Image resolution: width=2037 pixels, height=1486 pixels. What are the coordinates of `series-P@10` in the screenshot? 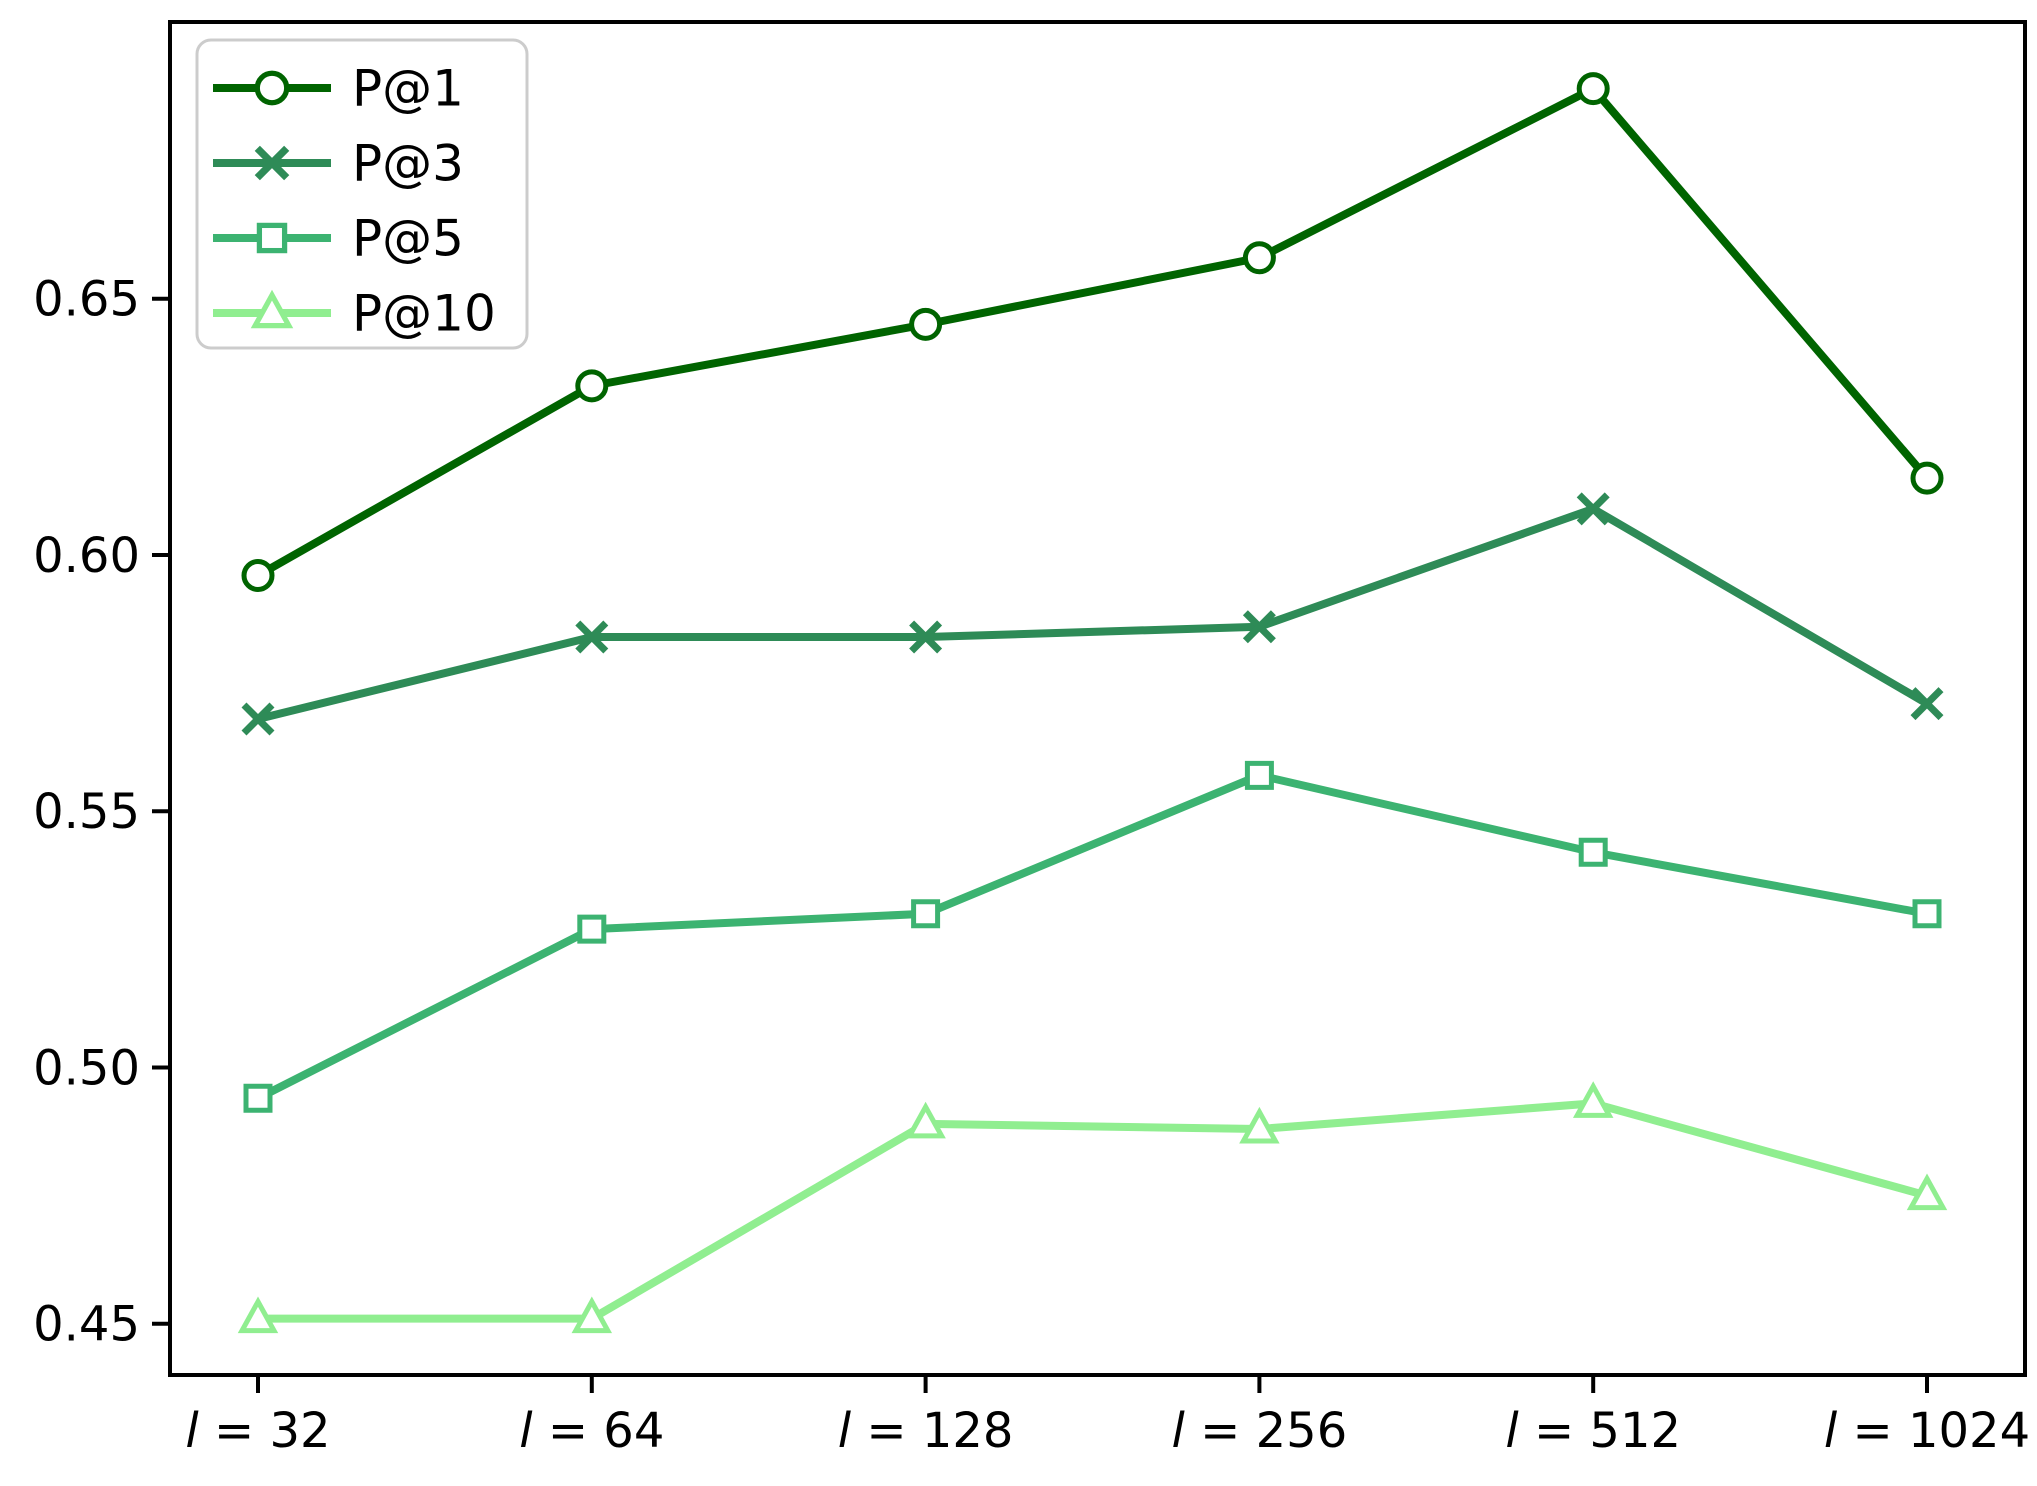 It's located at (1092, 1207).